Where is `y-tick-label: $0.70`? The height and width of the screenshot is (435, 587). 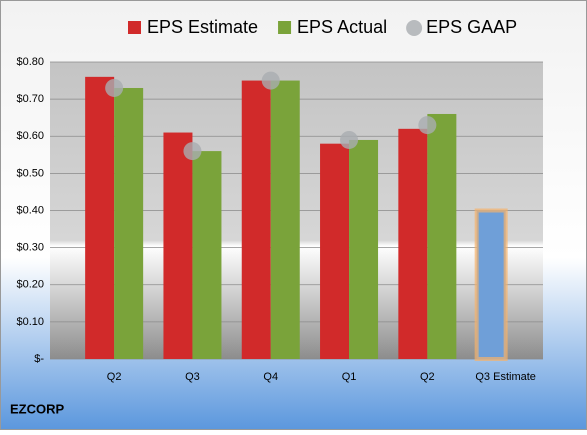 y-tick-label: $0.70 is located at coordinates (30, 99).